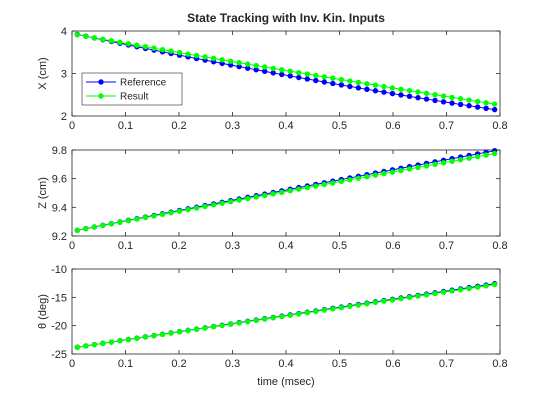 The width and height of the screenshot is (550, 400). Describe the element at coordinates (286, 69) in the screenshot. I see `series-result` at that location.